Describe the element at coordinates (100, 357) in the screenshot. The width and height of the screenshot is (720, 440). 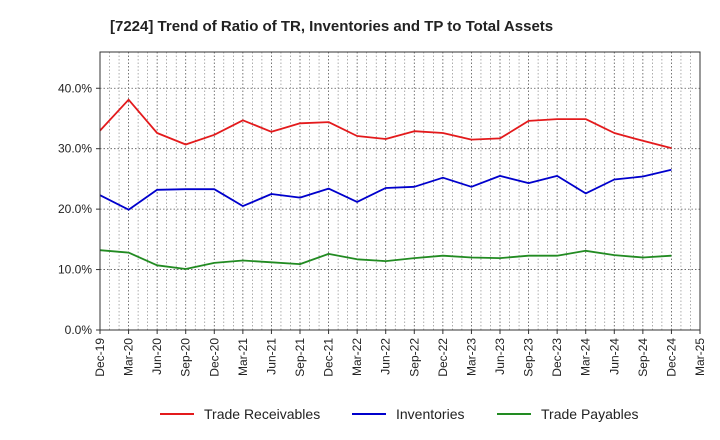
I see `x-tick-label: Dec-19` at that location.